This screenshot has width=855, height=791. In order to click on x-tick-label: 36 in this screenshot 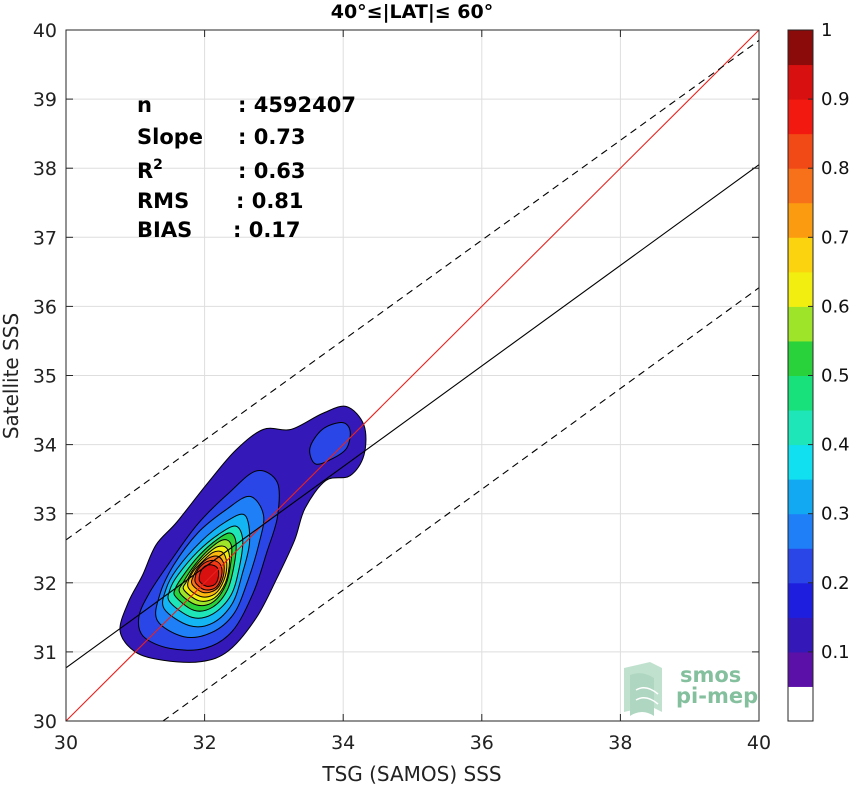, I will do `click(482, 743)`.